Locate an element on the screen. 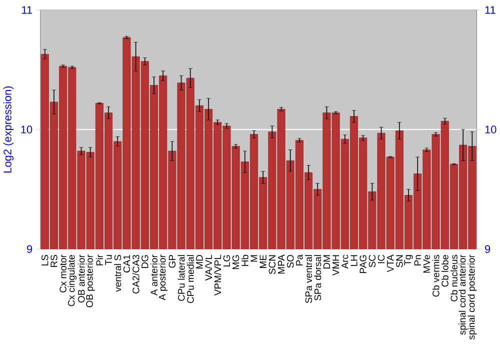 This screenshot has height=349, width=500. x-tick-label: LH is located at coordinates (354, 260).